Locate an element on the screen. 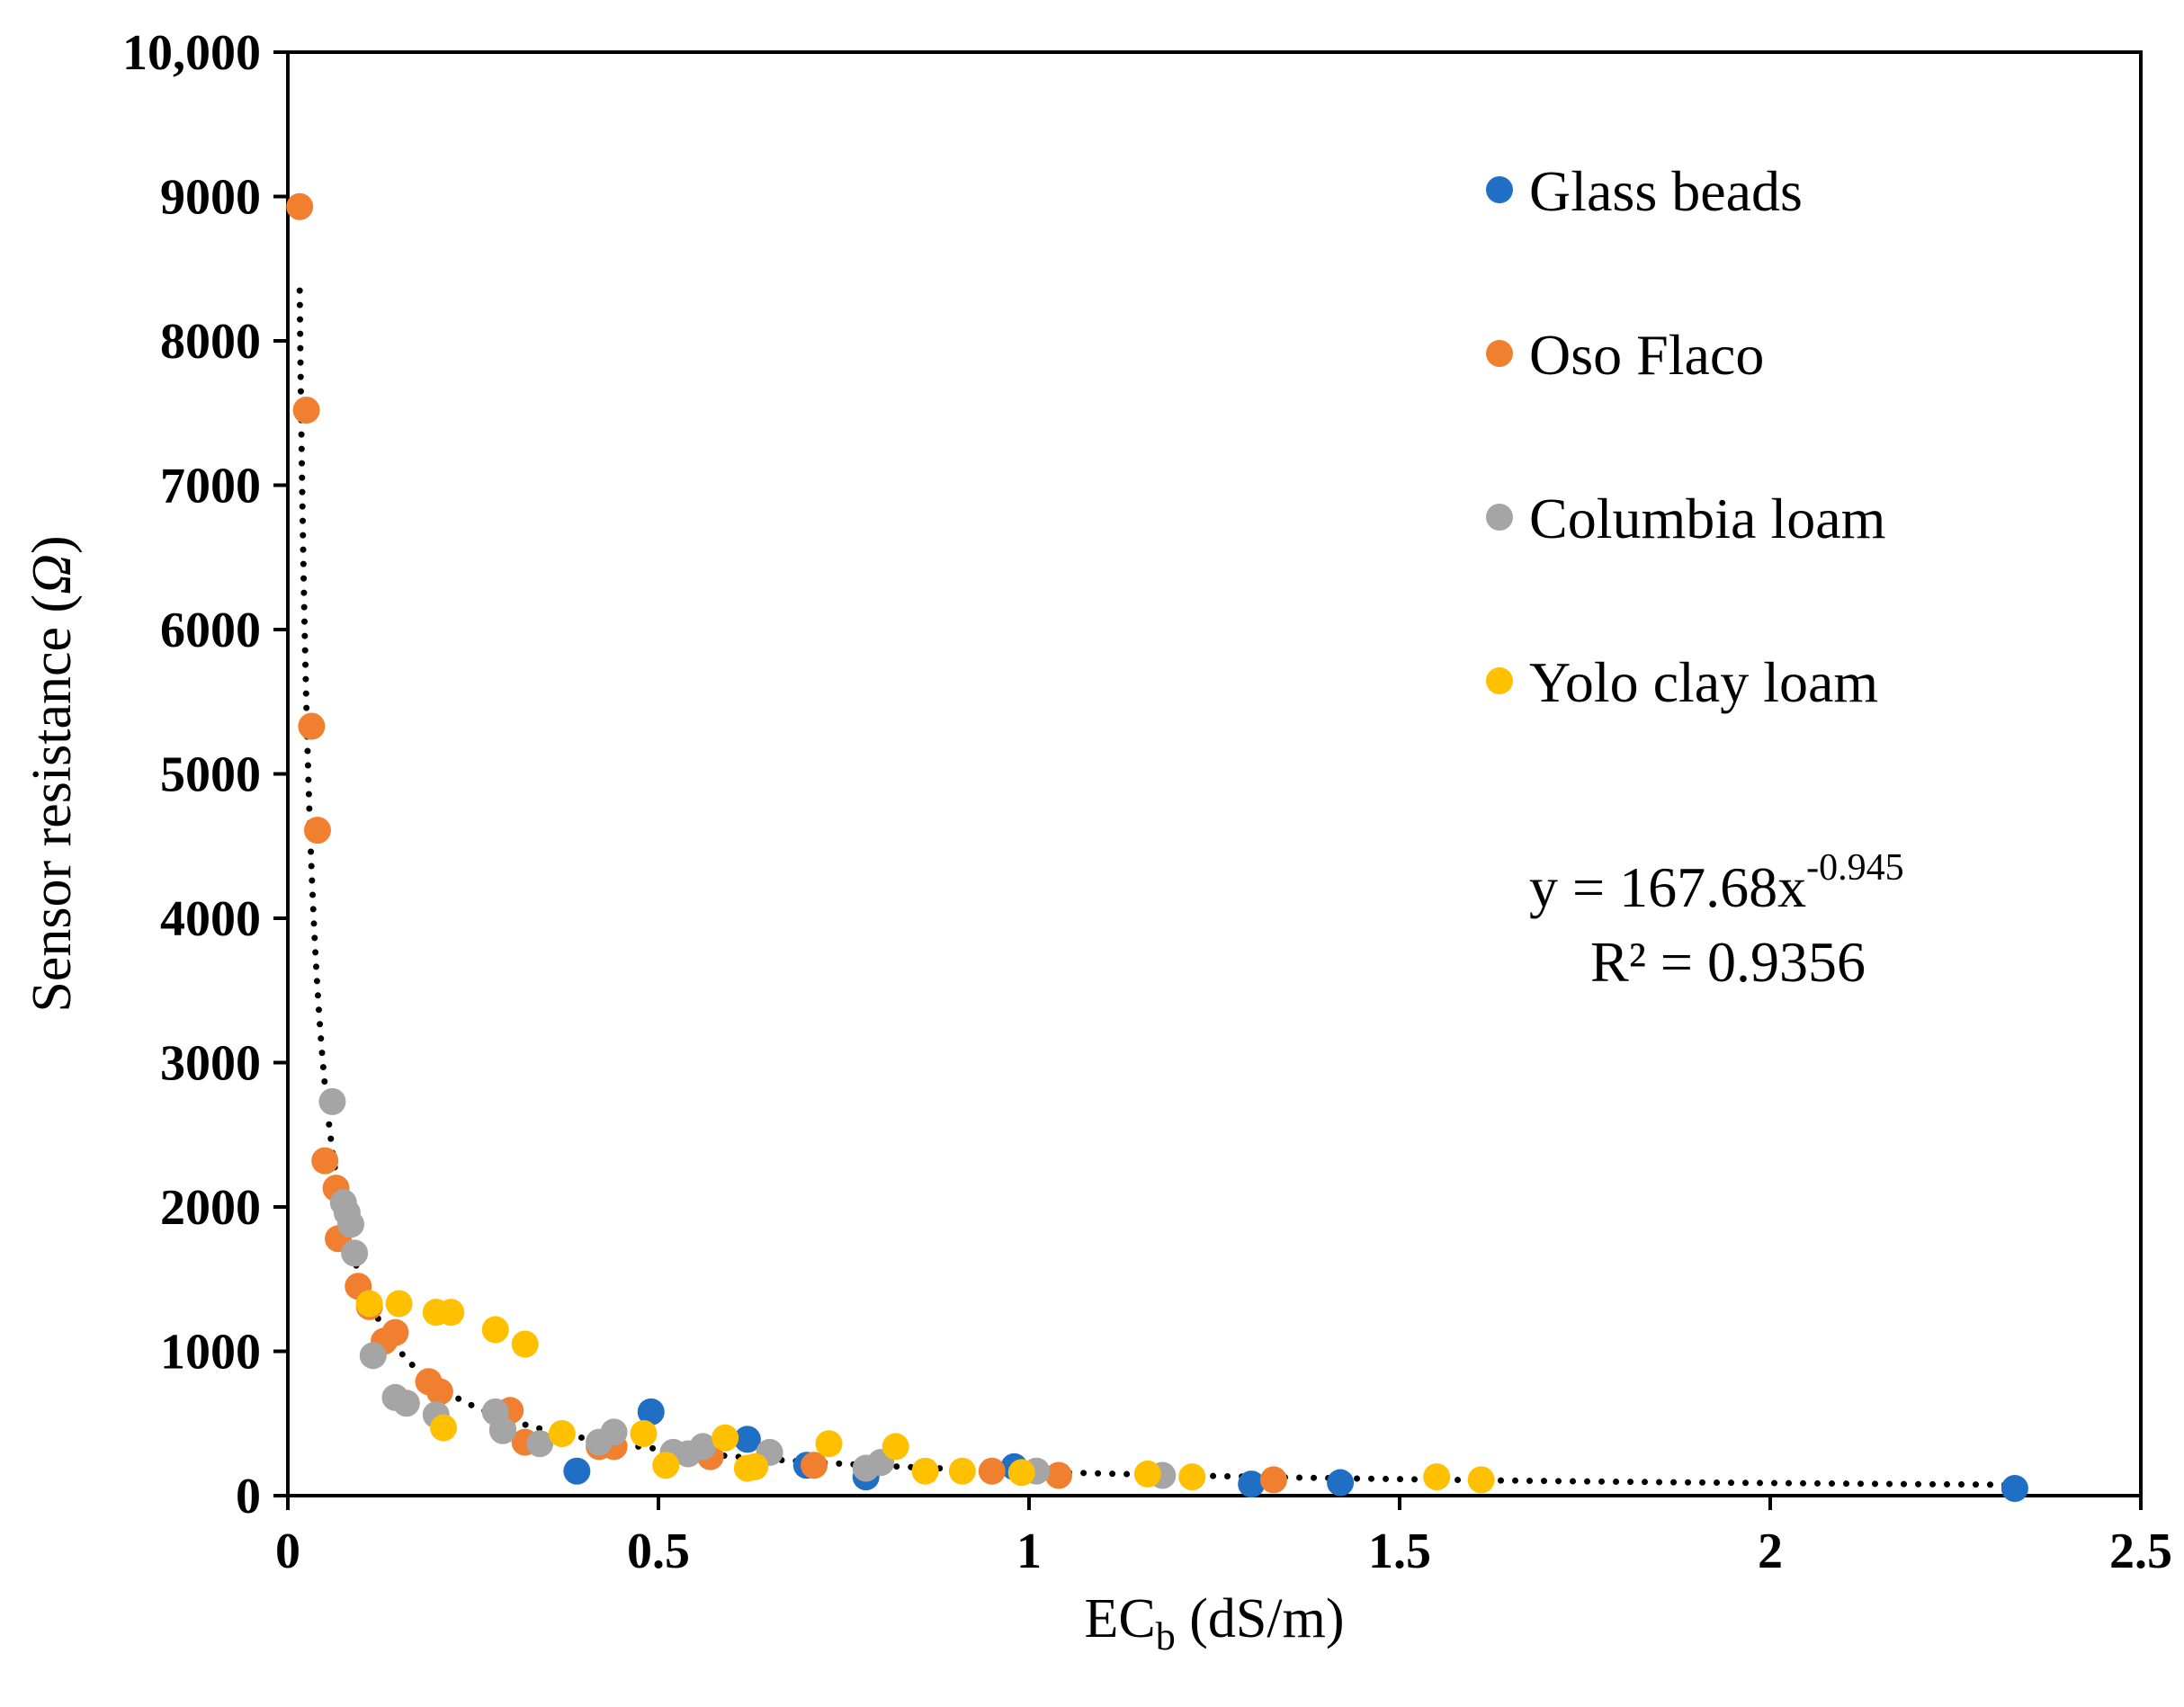 The width and height of the screenshot is (2184, 1707). x-tick-label: 0 is located at coordinates (288, 1551).